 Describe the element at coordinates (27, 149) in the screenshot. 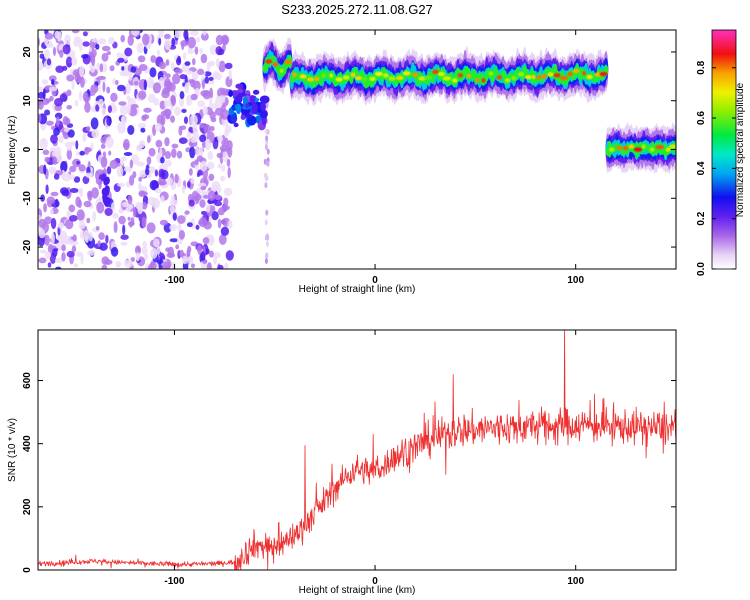

I see `y-tick-label: 0` at that location.